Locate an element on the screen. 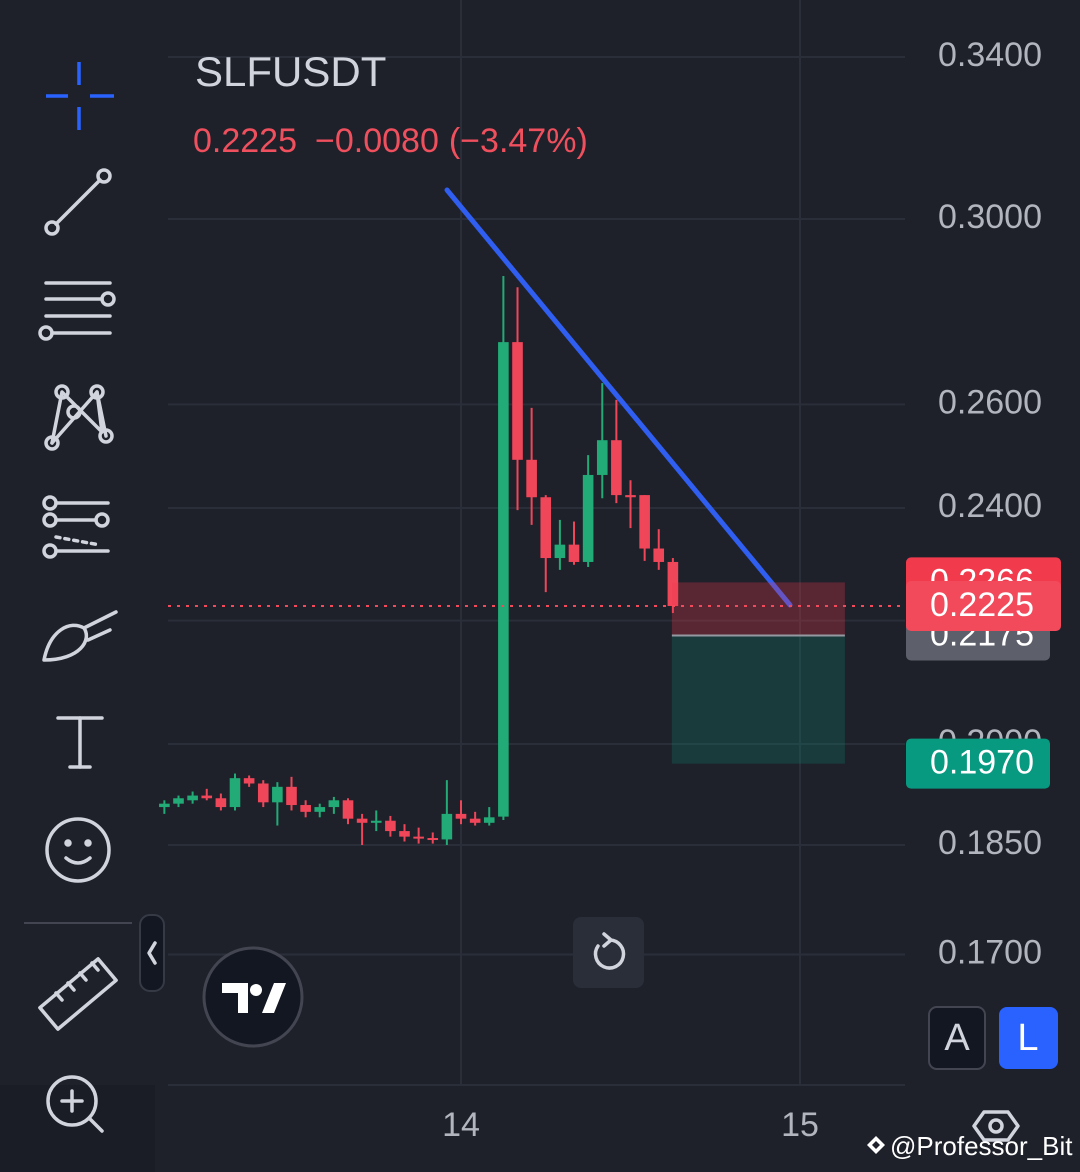 The image size is (1080, 1172). collapse-button is located at coordinates (152, 953).